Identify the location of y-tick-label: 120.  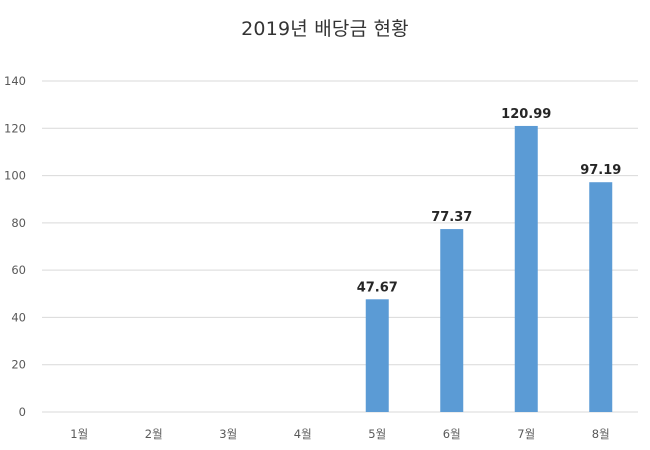
(15, 128).